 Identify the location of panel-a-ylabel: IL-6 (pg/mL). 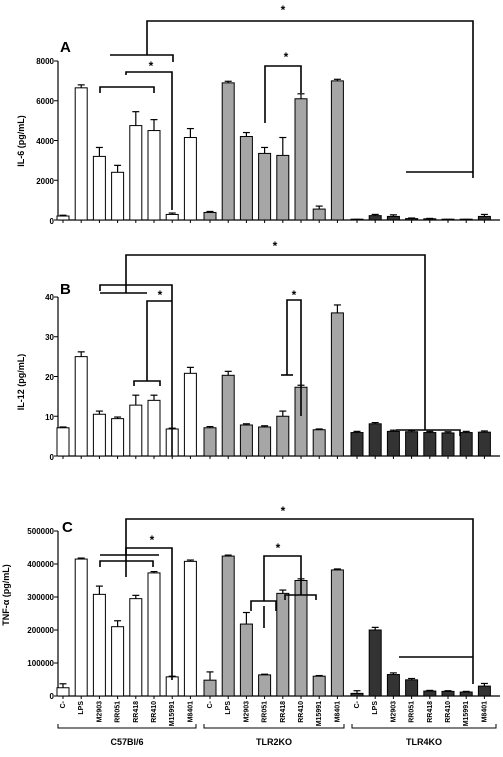
(21, 141).